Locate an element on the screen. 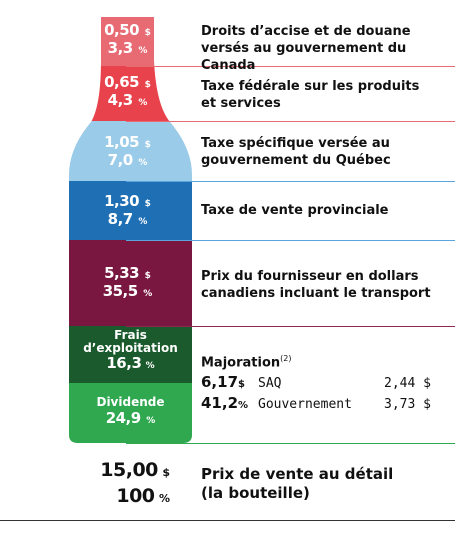  majoration-title: Majoration(2) is located at coordinates (246, 362).